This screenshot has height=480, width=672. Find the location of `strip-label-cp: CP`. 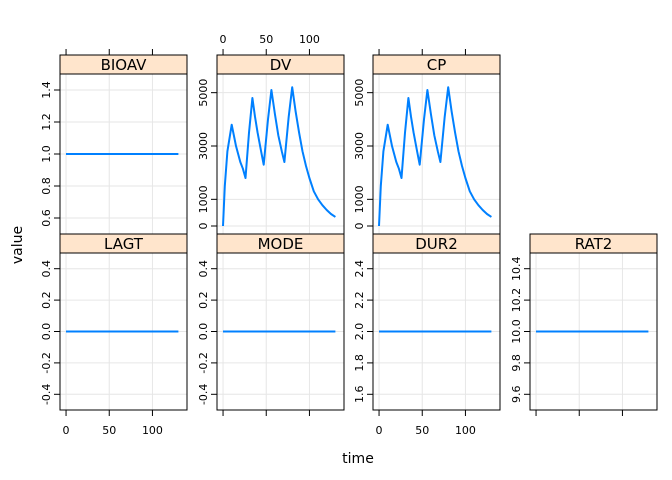

strip-label-cp: CP is located at coordinates (437, 65).